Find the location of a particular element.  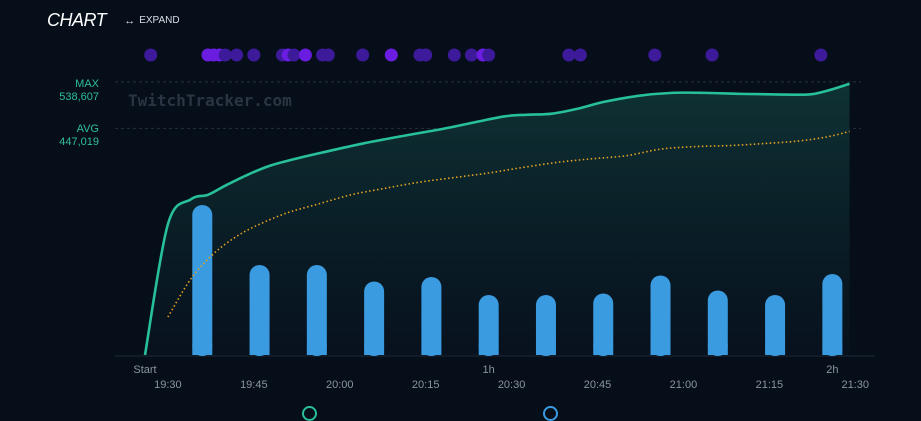

x-tick-top-2: 2h is located at coordinates (832, 370).